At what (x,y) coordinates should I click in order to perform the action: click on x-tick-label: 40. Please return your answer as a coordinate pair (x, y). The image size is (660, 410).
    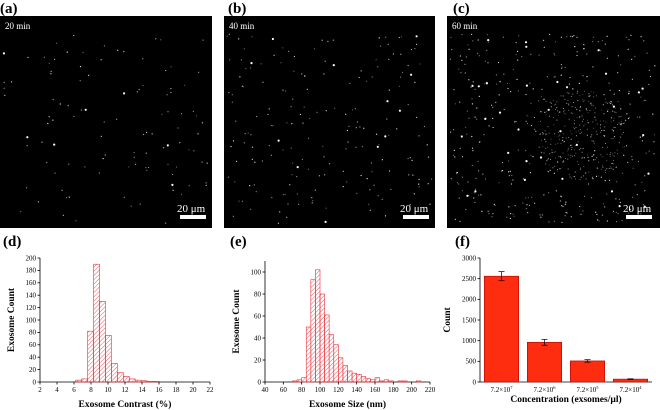
    Looking at the image, I should click on (266, 390).